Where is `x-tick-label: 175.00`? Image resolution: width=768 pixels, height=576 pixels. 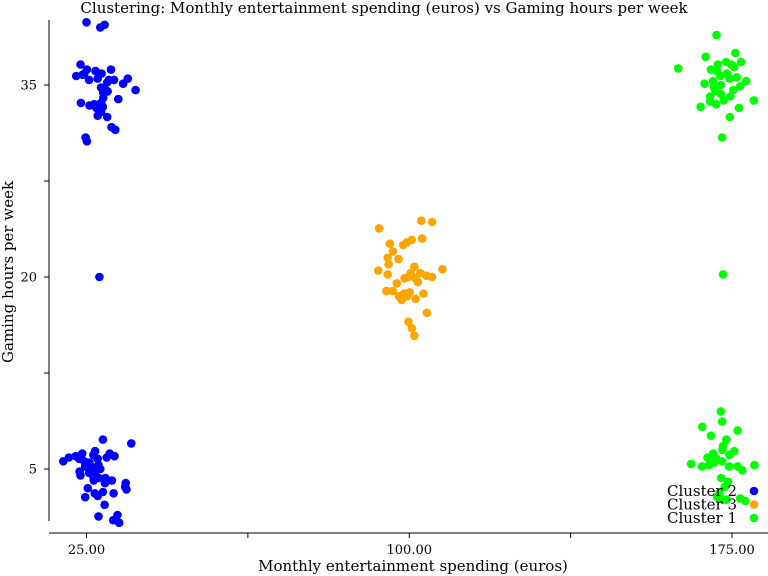 x-tick-label: 175.00 is located at coordinates (732, 550).